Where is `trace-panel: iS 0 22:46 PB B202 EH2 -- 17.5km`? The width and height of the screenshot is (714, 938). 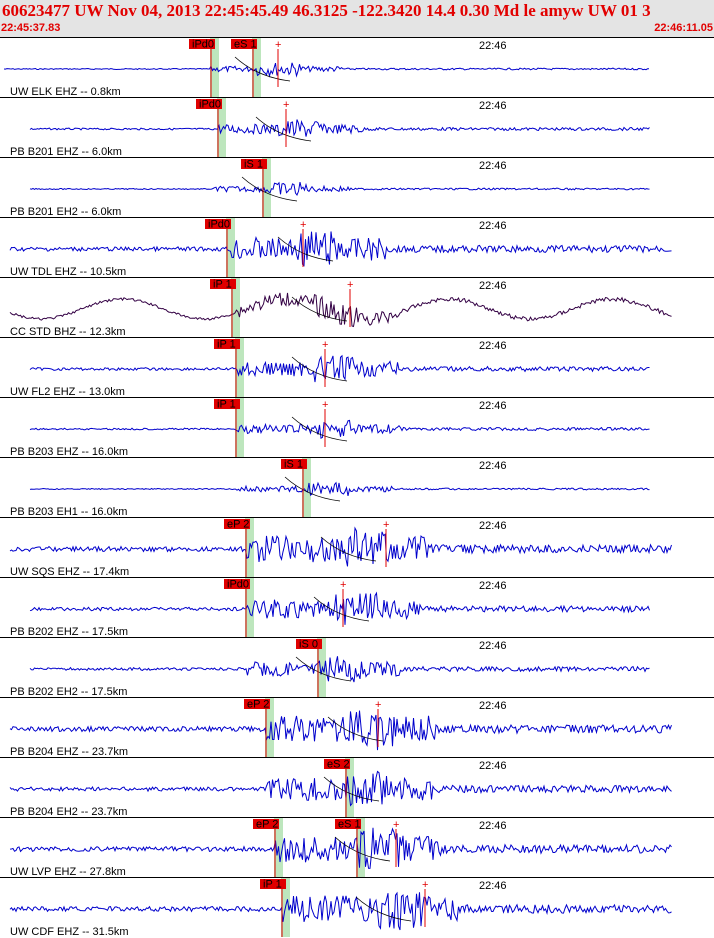 trace-panel: iS 0 22:46 PB B202 EH2 -- 17.5km is located at coordinates (357, 668).